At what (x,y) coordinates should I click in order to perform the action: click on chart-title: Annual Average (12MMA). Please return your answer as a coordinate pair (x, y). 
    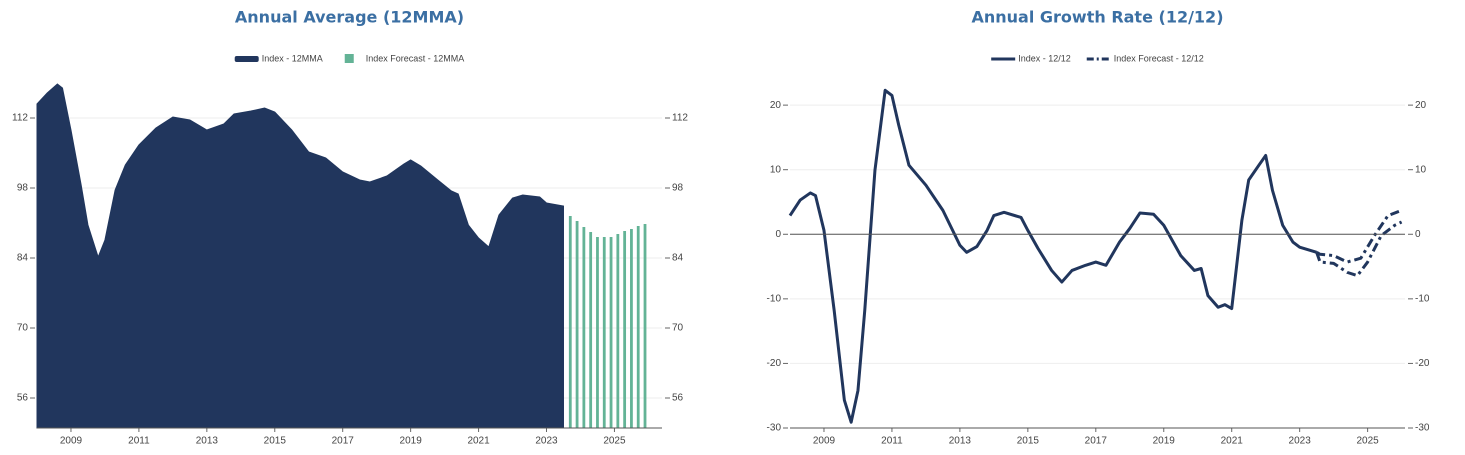
    Looking at the image, I should click on (349, 17).